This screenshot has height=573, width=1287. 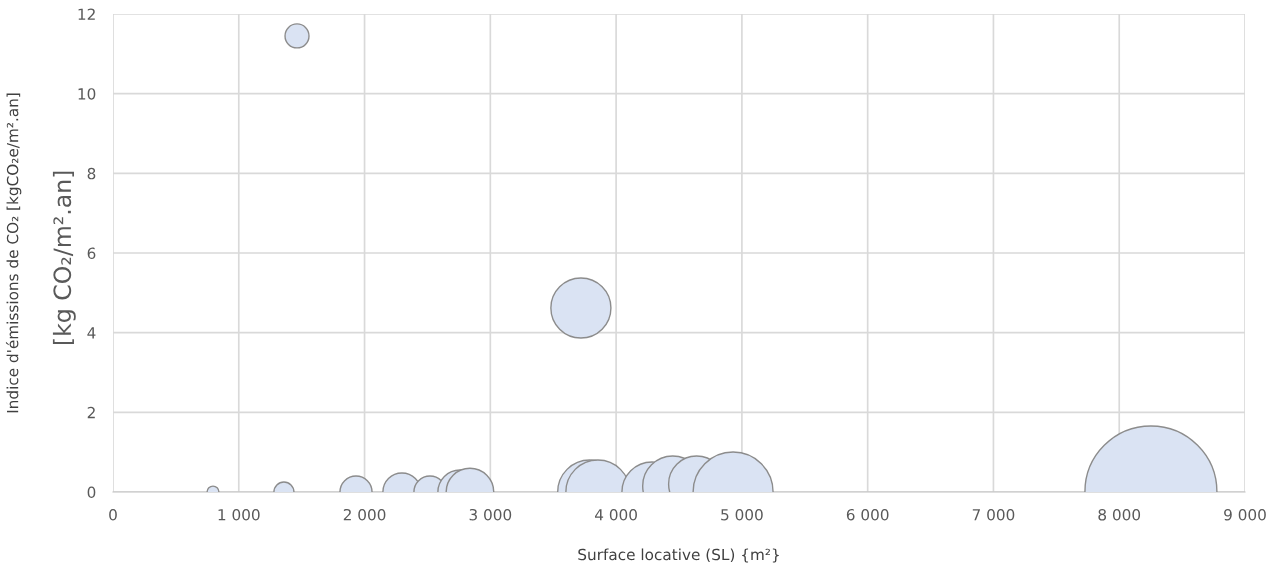 I want to click on x-tick-label: 4 000, so click(x=615, y=514).